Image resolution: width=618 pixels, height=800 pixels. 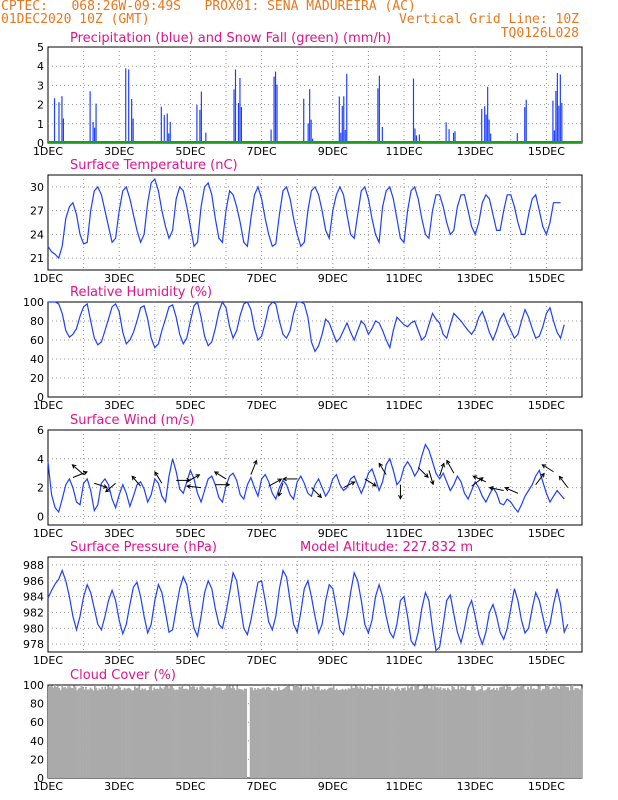 I want to click on y-tick-label: 982, so click(x=33, y=612).